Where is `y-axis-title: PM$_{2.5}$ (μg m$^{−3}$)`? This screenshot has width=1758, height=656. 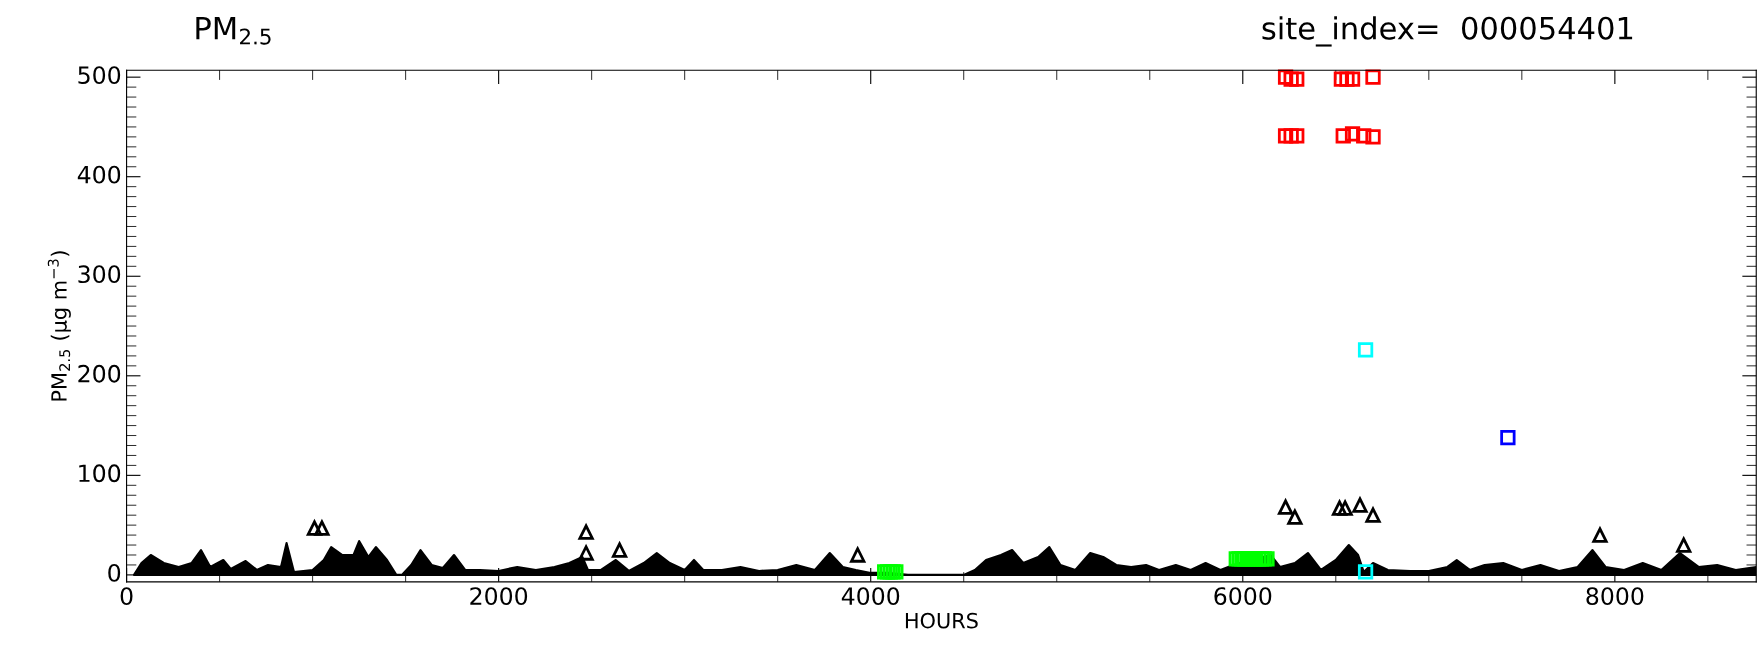 y-axis-title: PM$_{2.5}$ (μg m$^{−3}$) is located at coordinates (59, 326).